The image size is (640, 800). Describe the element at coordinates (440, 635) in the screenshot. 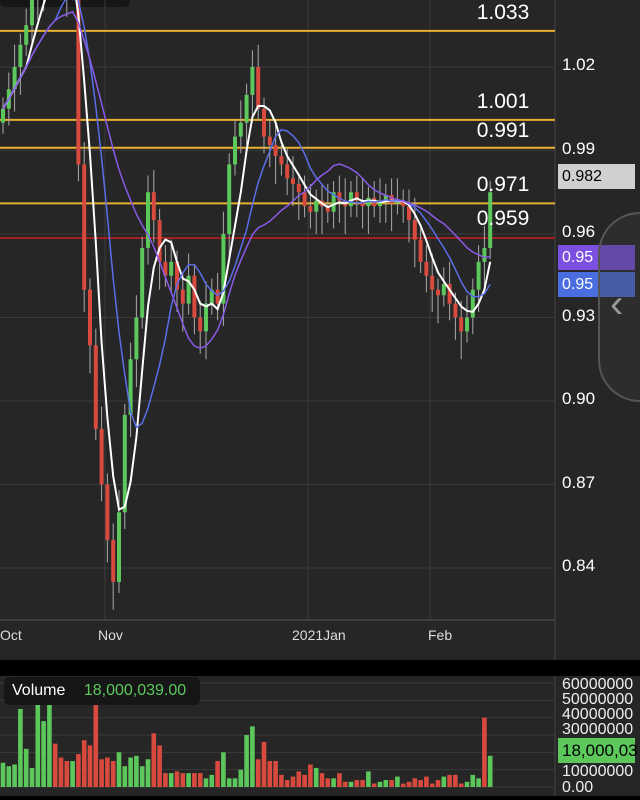

I see `x-tick-label: Feb` at that location.